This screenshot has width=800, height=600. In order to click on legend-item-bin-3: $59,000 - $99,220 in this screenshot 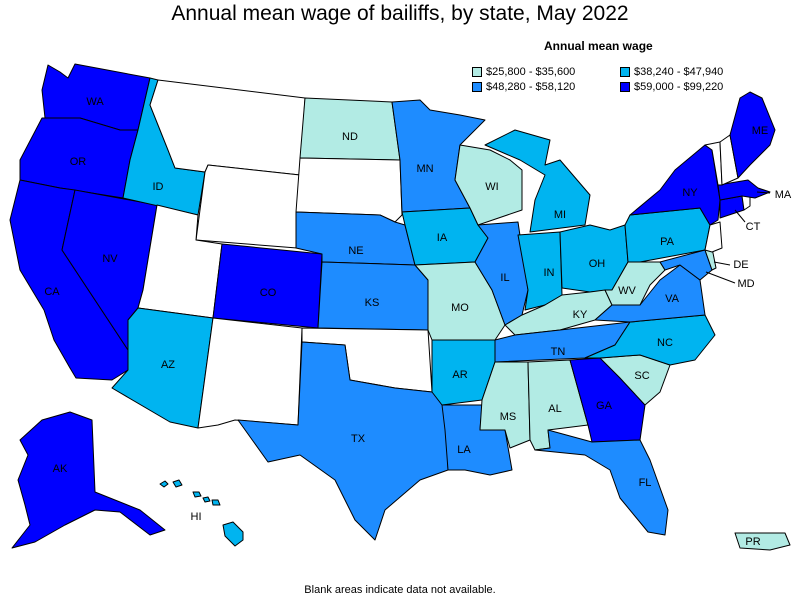, I will do `click(671, 87)`.